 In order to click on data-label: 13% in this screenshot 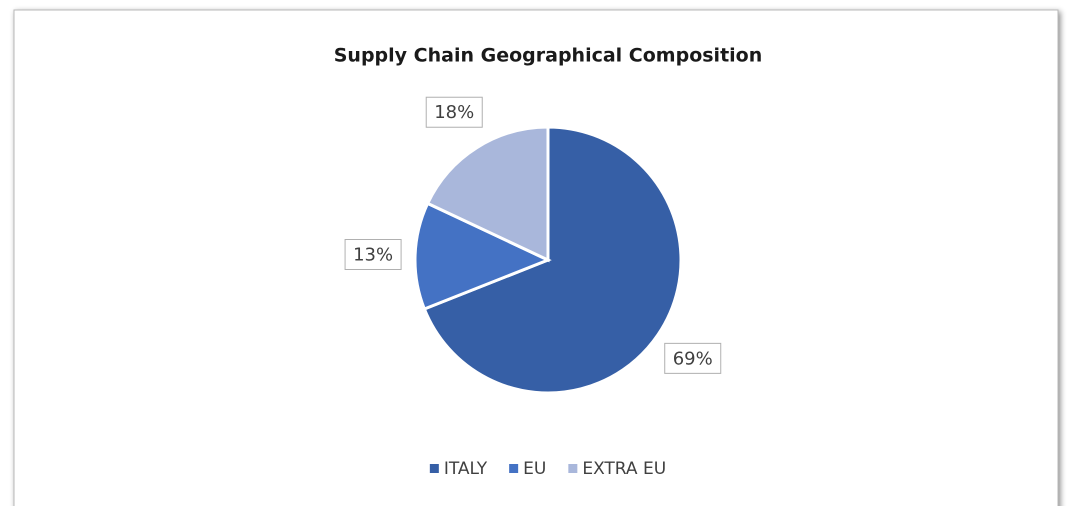, I will do `click(373, 255)`.